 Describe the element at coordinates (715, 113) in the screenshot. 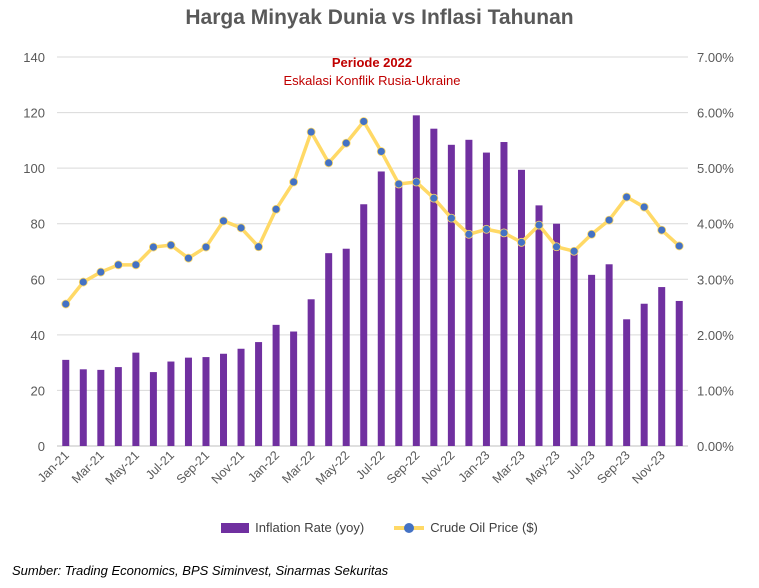

I see `right-axis-tick-label: 6.00%` at that location.